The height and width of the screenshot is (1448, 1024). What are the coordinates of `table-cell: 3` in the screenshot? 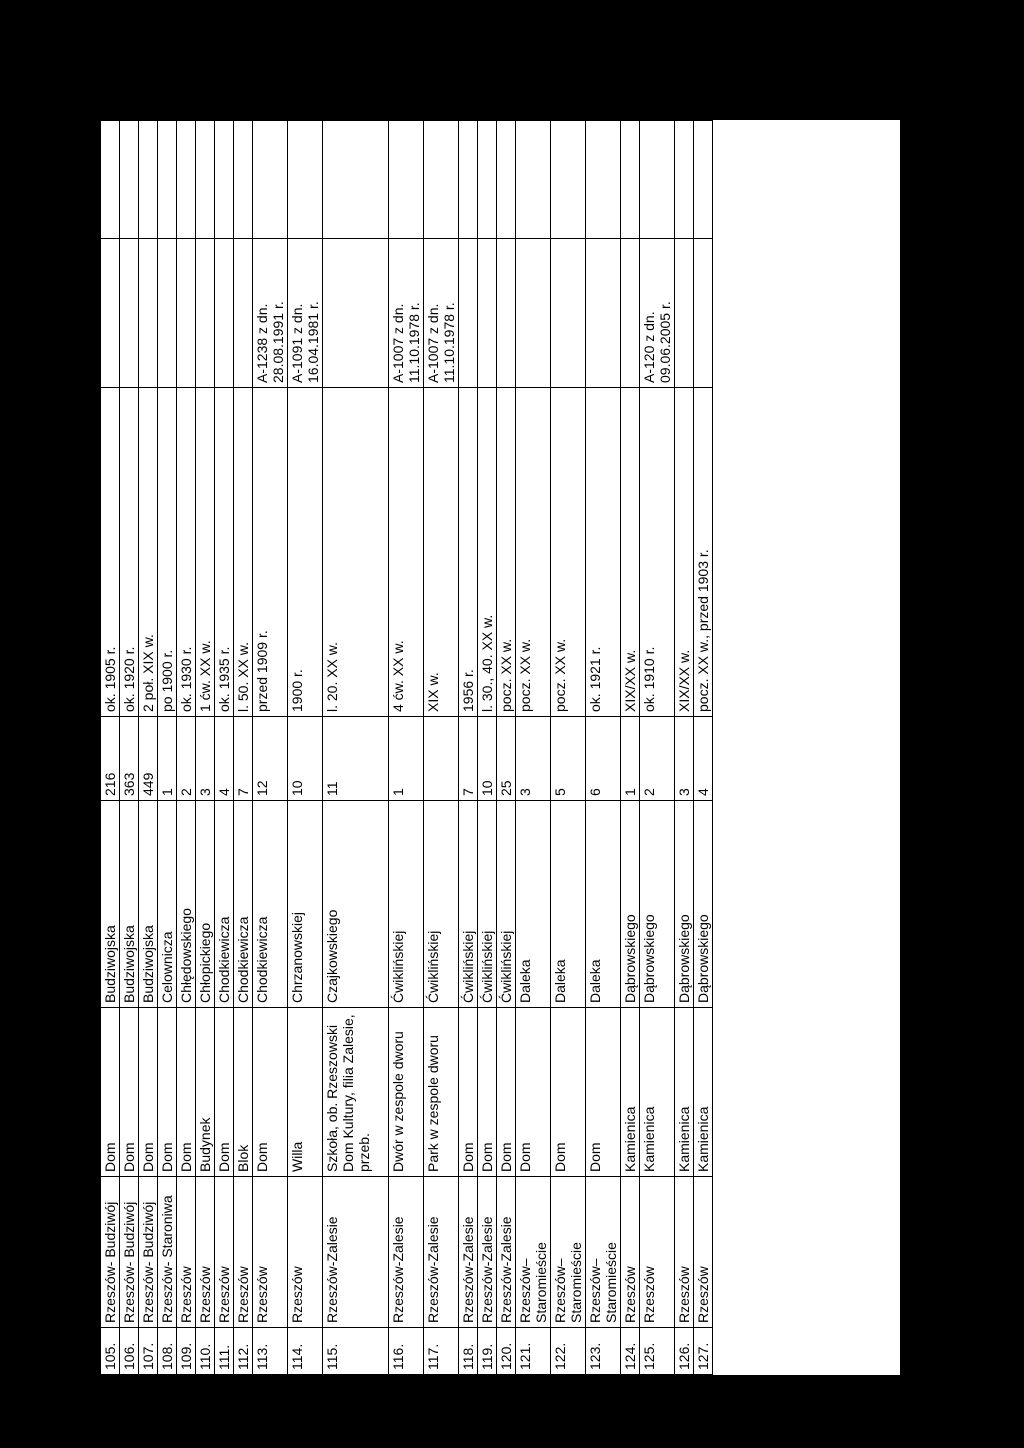 It's located at (533, 758).